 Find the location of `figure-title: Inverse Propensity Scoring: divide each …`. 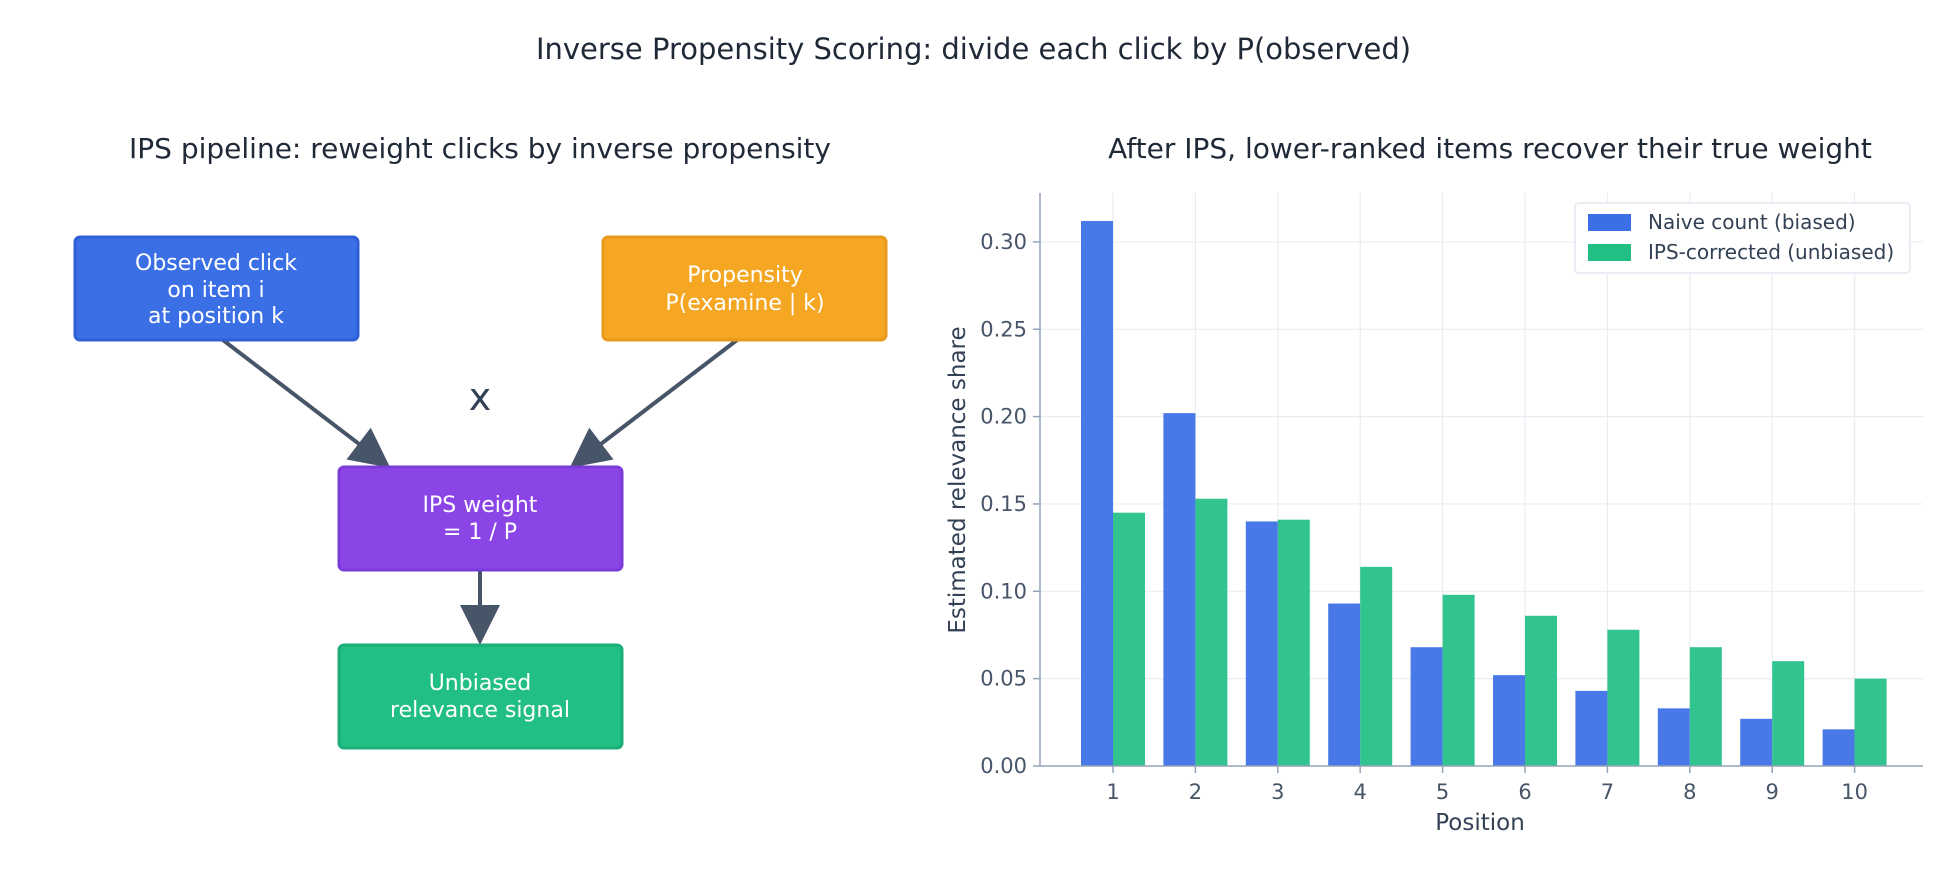

figure-title: Inverse Propensity Scoring: divide each … is located at coordinates (973, 49).